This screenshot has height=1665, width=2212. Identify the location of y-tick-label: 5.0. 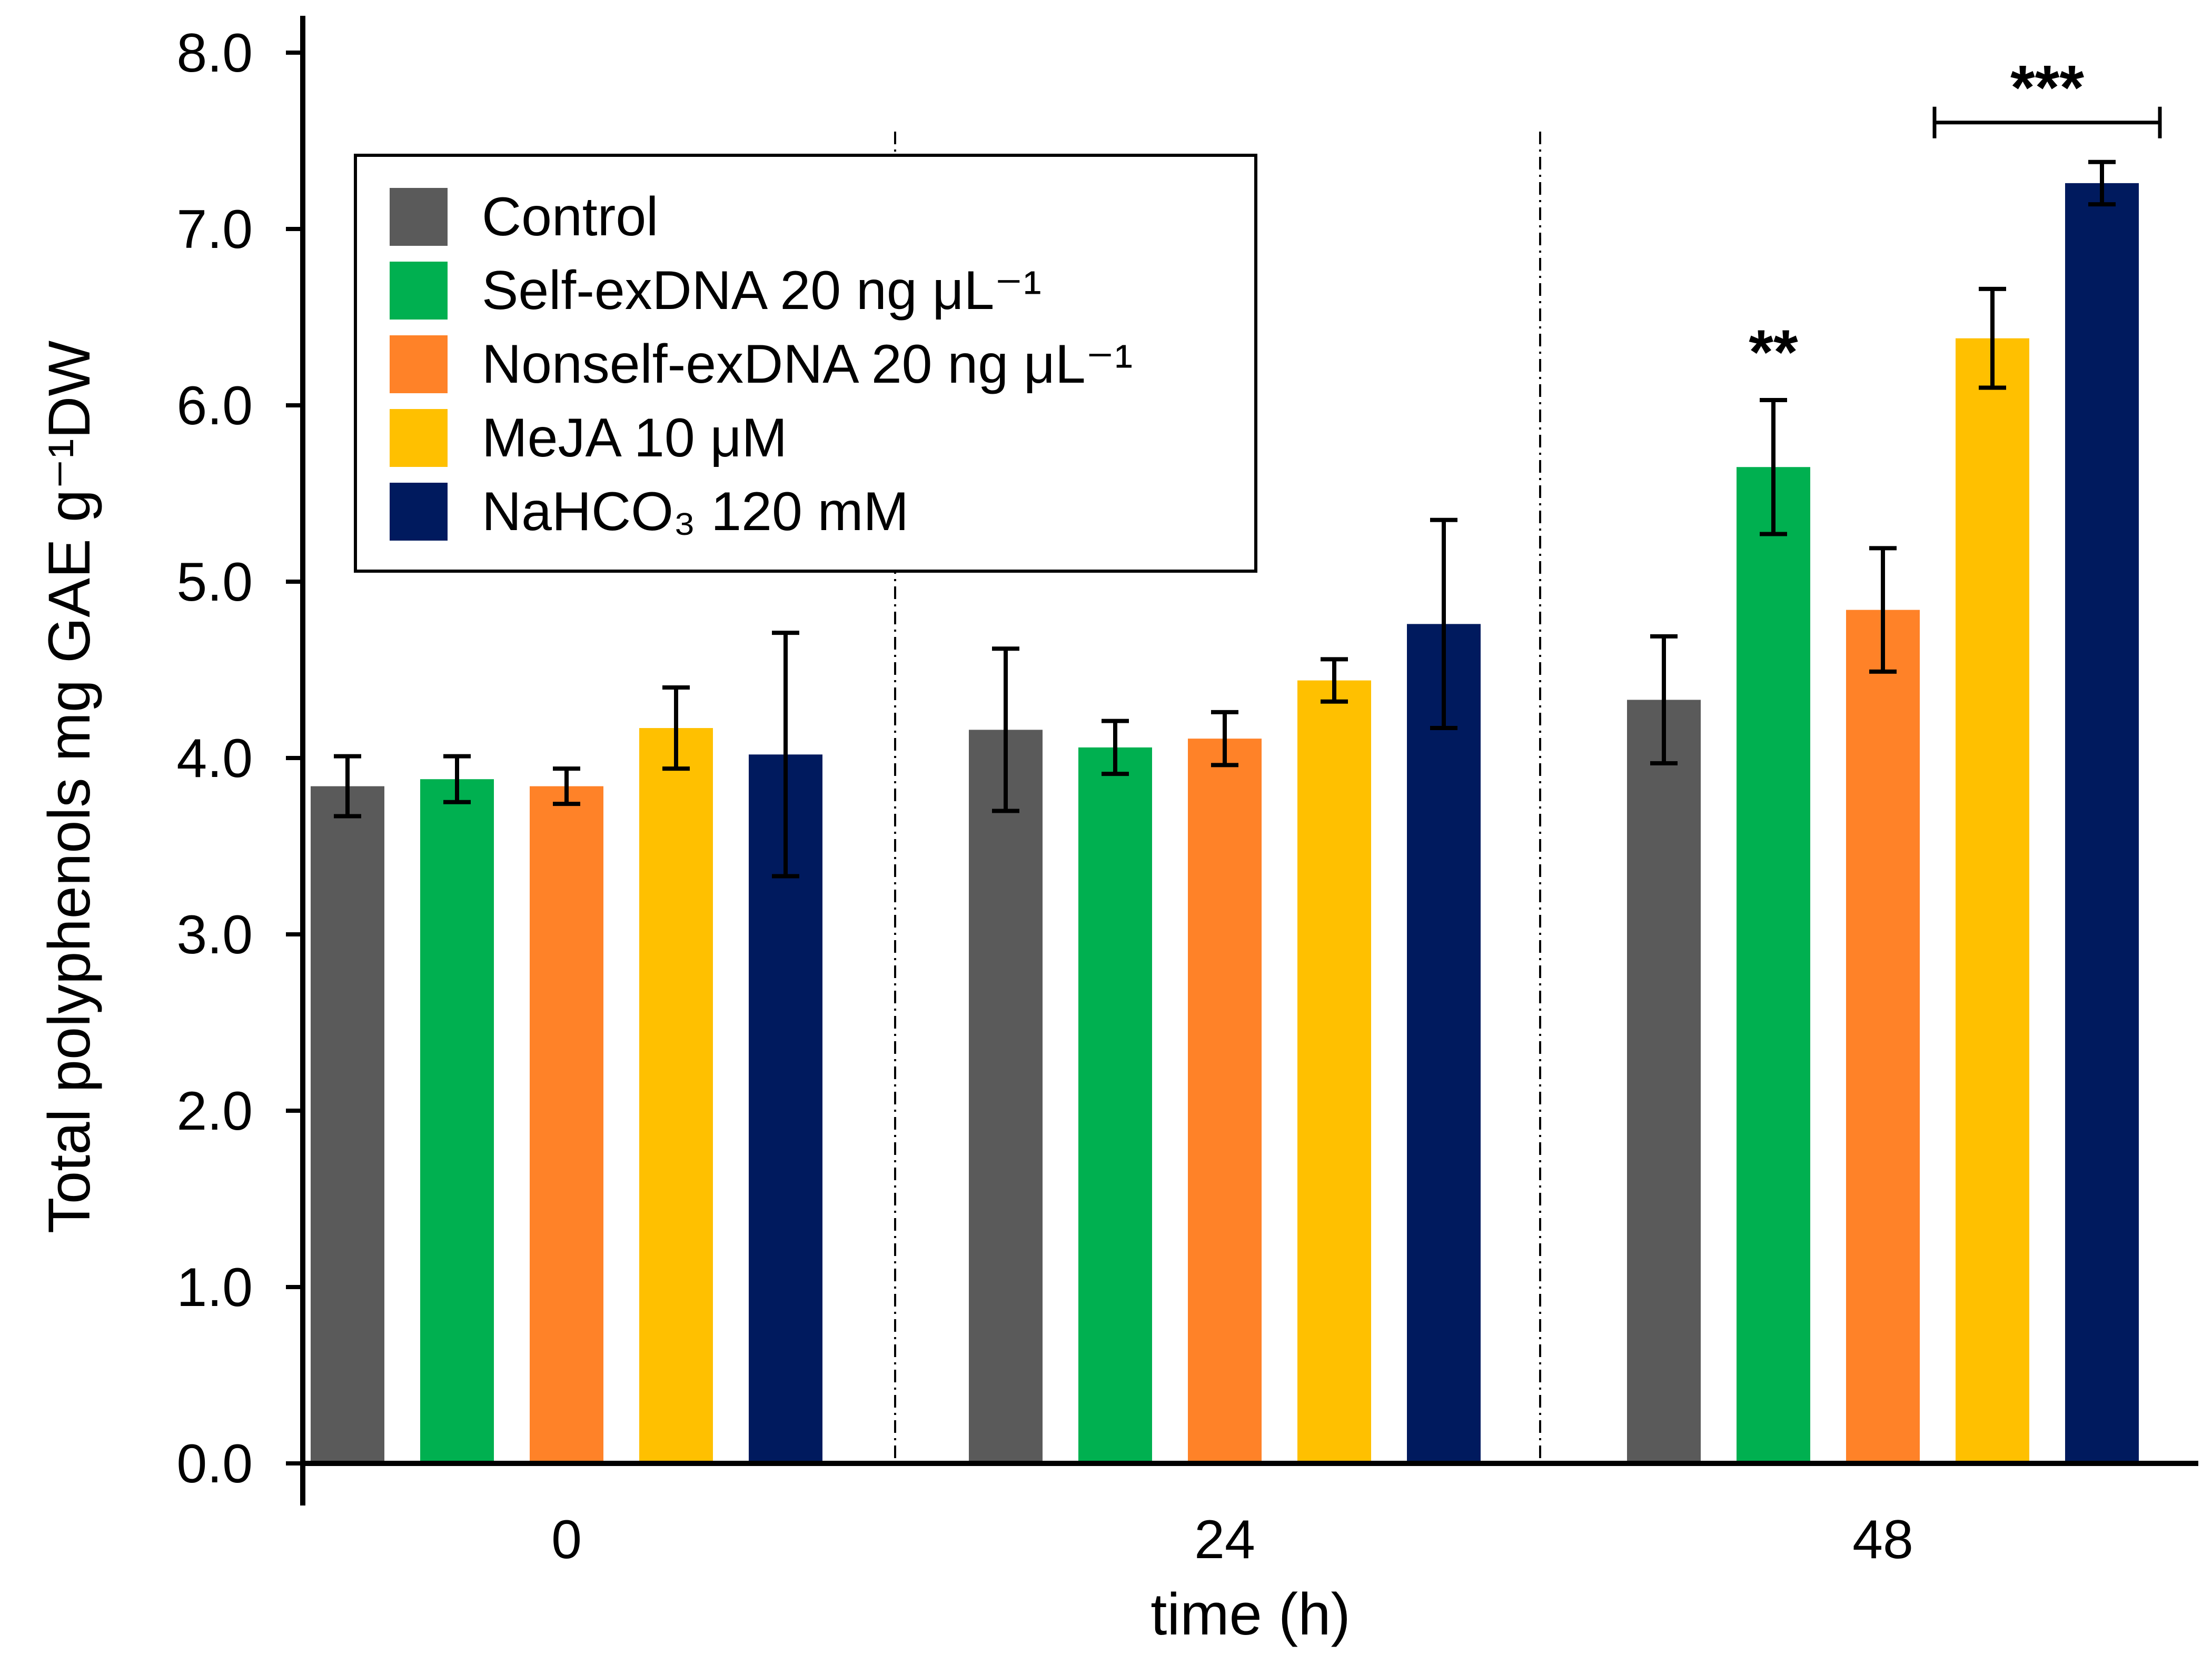
(214, 583).